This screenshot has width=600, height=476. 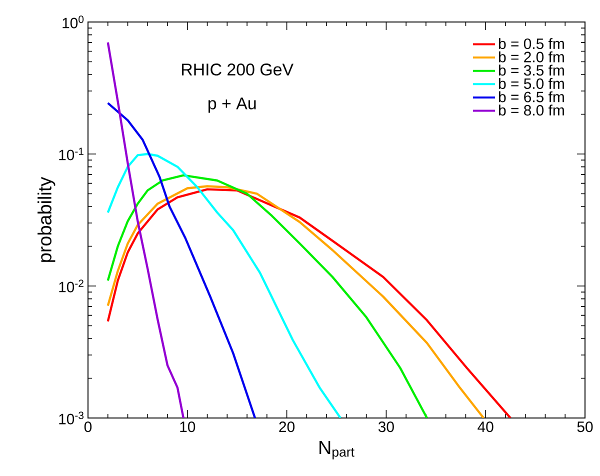 What do you see at coordinates (232, 105) in the screenshot?
I see `annotation: p + Au` at bounding box center [232, 105].